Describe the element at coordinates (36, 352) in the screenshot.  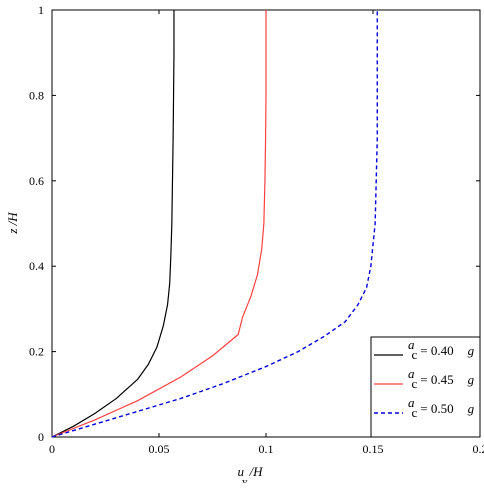
I see `y-tick-label: 0.2` at that location.